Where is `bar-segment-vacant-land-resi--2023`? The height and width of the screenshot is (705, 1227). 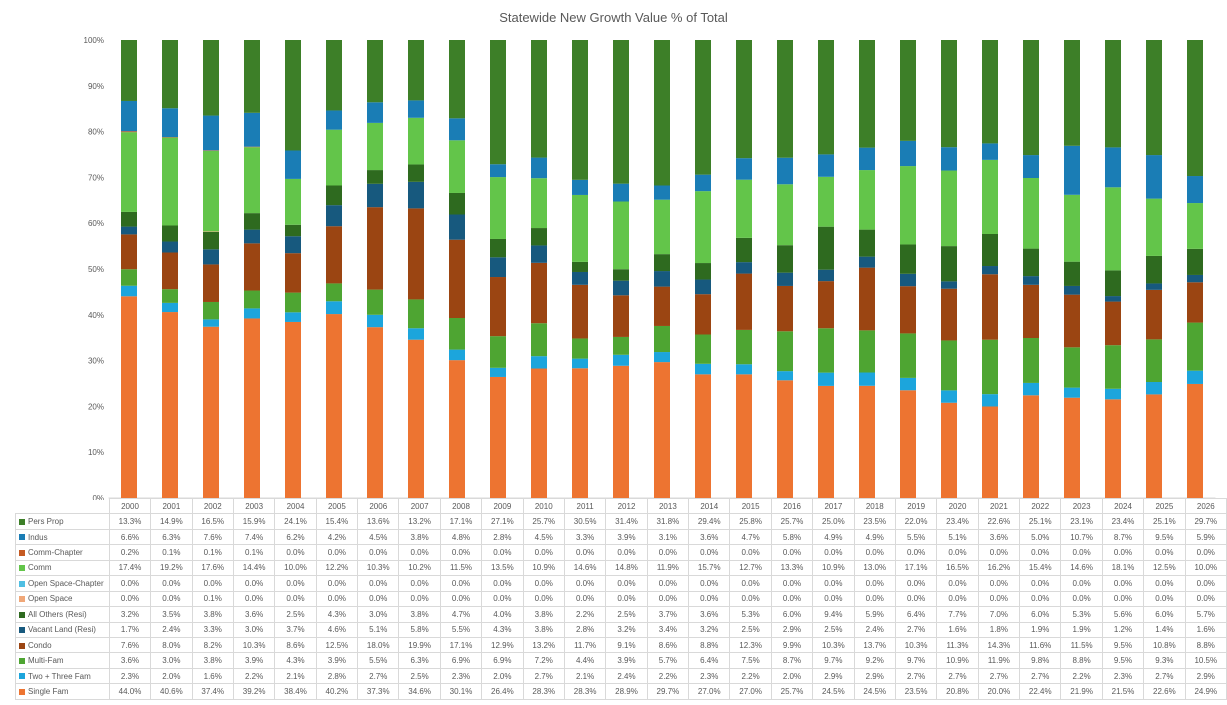
bar-segment-vacant-land-resi--2023 is located at coordinates (1072, 290).